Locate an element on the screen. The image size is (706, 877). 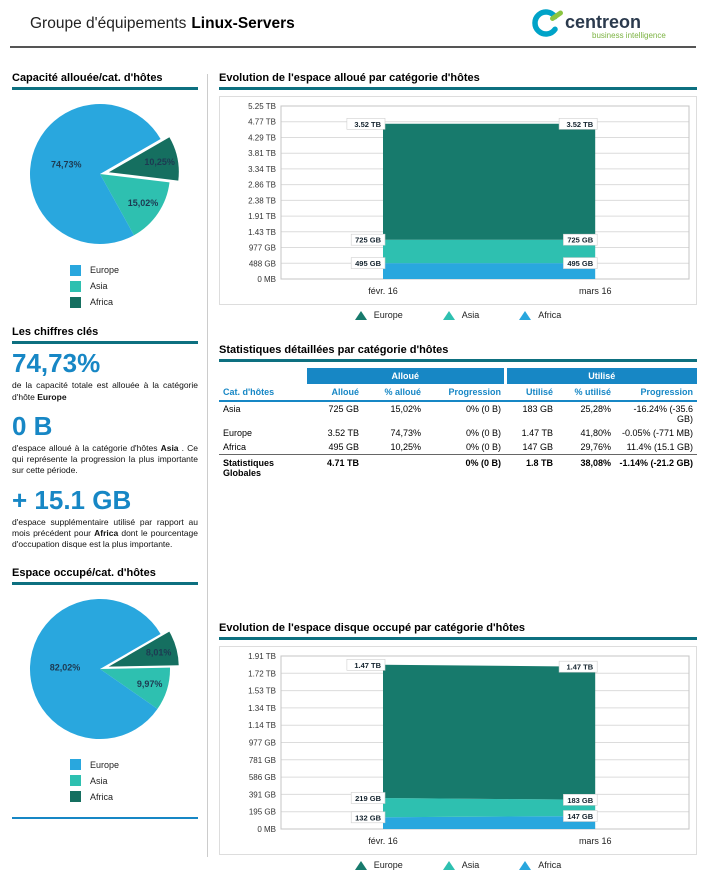
table-group-header: Utilisé is located at coordinates (600, 376).